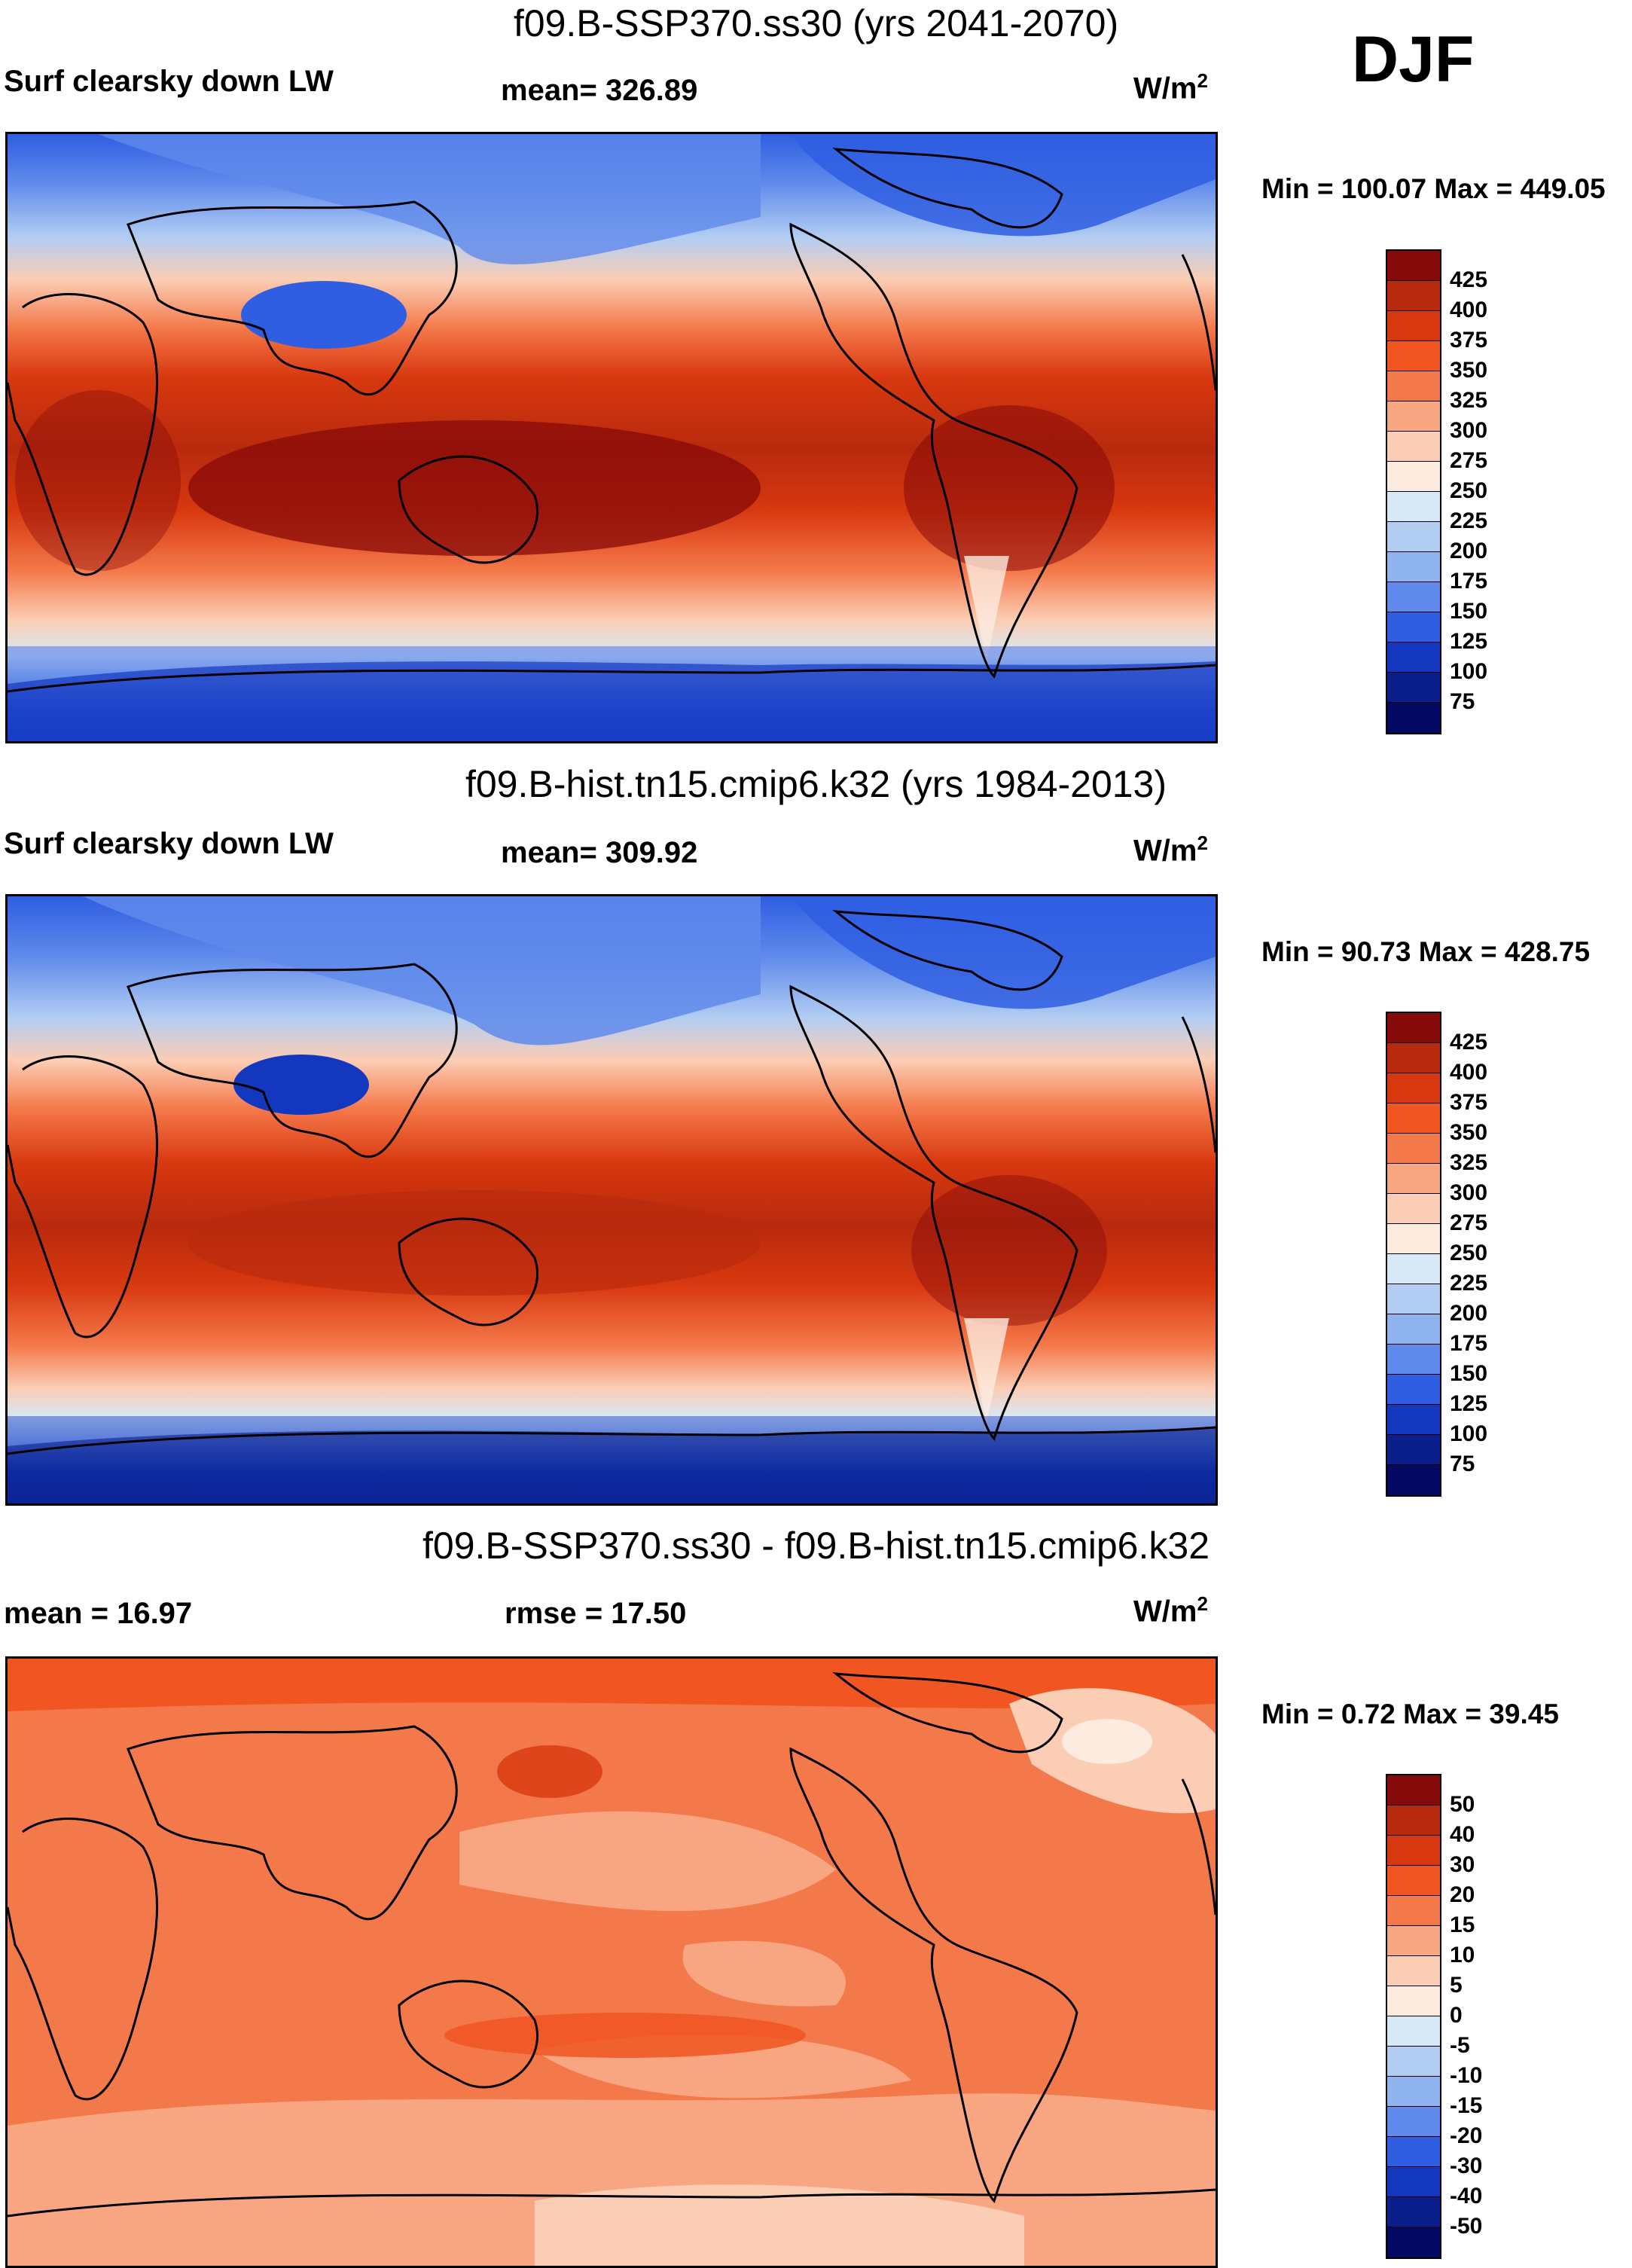  Describe the element at coordinates (816, 23) in the screenshot. I see `panel1-title: f09.B-SSP370.ss30 (yrs 2041-2070)` at that location.